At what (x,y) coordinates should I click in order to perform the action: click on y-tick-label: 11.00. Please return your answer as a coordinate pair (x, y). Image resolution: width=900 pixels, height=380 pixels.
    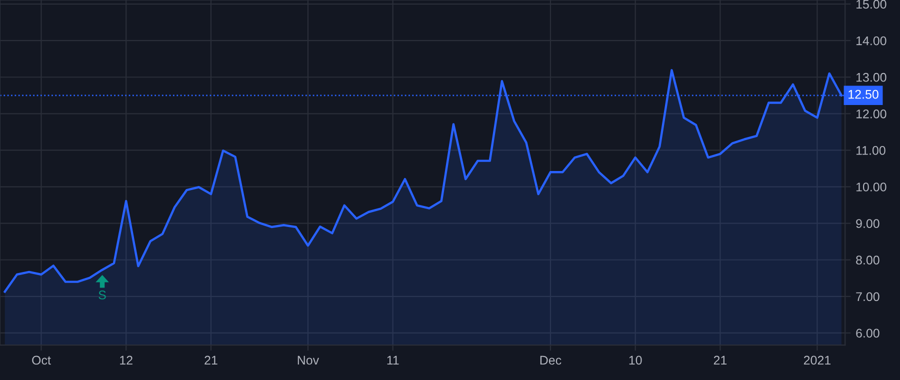
    Looking at the image, I should click on (871, 150).